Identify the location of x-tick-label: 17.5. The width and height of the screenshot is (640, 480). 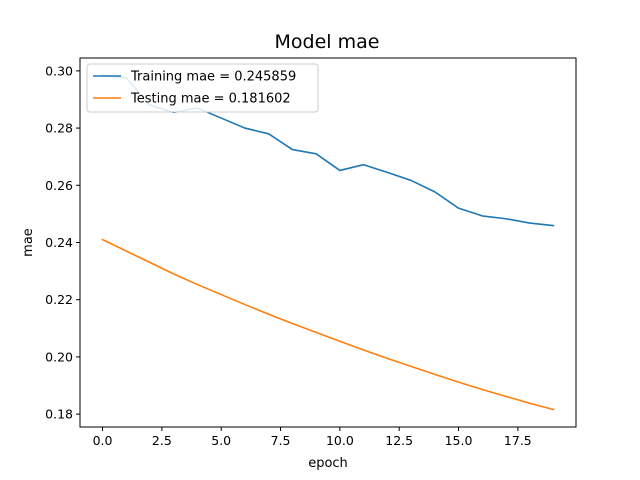
(518, 440).